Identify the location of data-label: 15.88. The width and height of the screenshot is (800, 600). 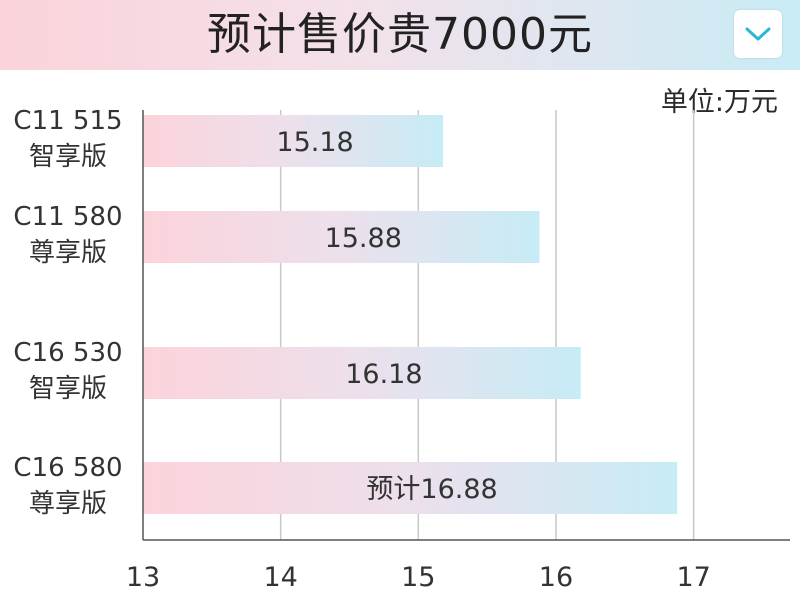
(363, 238).